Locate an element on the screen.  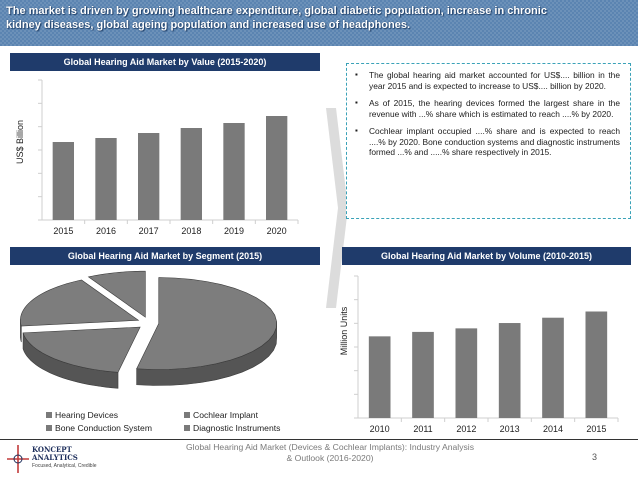
pie-slice-hearing-devices is located at coordinates (206, 331).